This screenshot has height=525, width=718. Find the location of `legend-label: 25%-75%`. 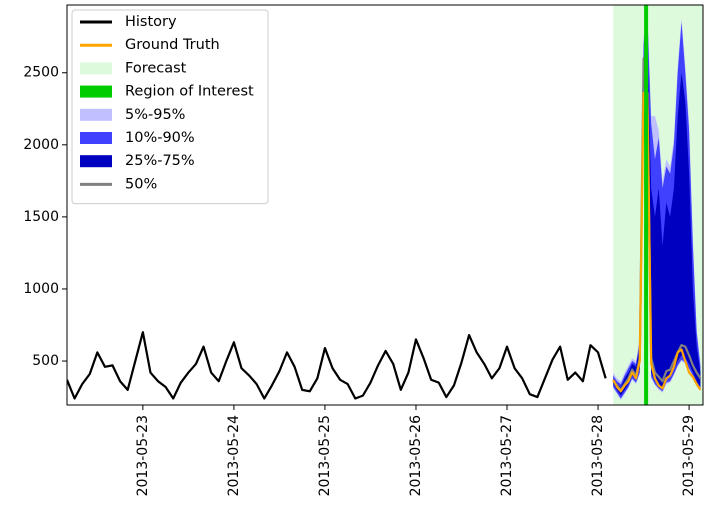

legend-label: 25%-75% is located at coordinates (160, 161).